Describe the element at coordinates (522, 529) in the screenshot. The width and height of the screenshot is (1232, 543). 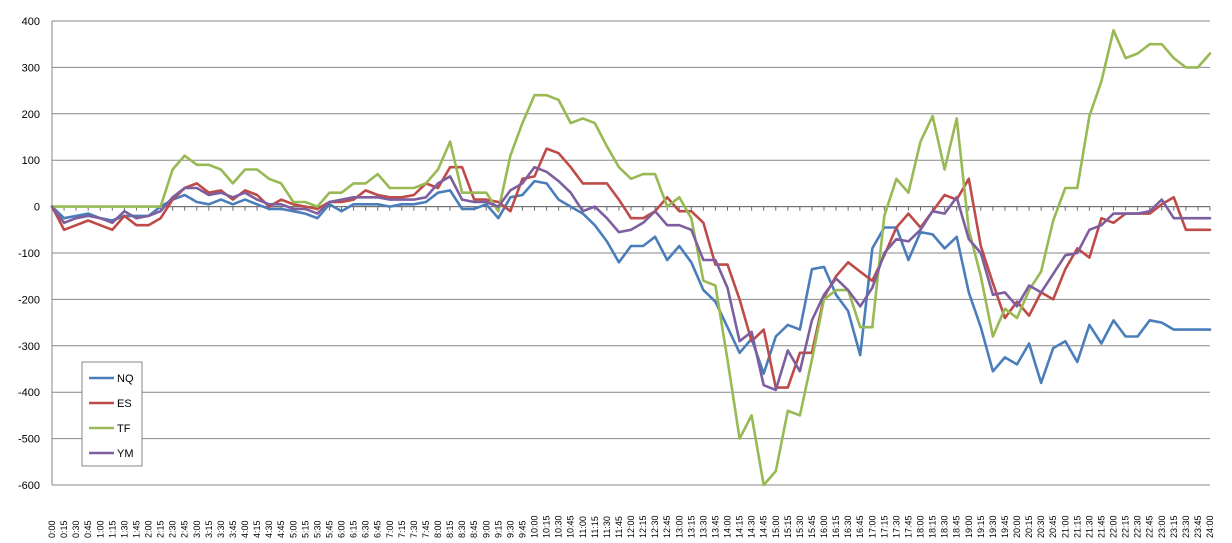
I see `x-tick-label: 9:45` at that location.